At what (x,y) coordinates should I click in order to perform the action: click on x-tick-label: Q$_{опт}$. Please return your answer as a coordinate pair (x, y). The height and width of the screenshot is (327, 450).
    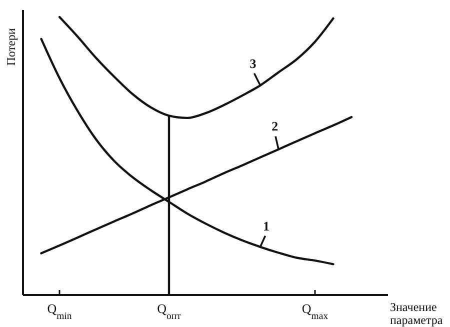
    Looking at the image, I should click on (169, 311).